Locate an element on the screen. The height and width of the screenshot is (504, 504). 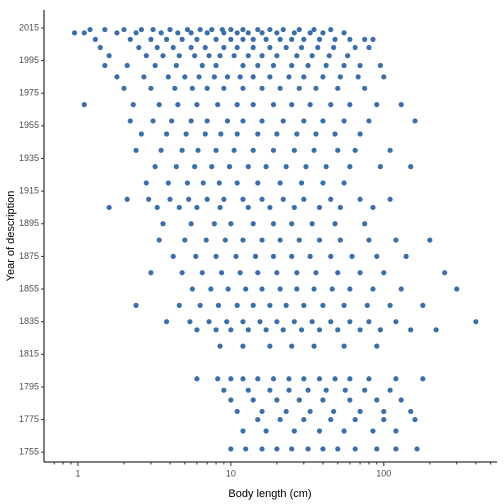
x-axis-title: Body length (cm) is located at coordinates (269, 494).